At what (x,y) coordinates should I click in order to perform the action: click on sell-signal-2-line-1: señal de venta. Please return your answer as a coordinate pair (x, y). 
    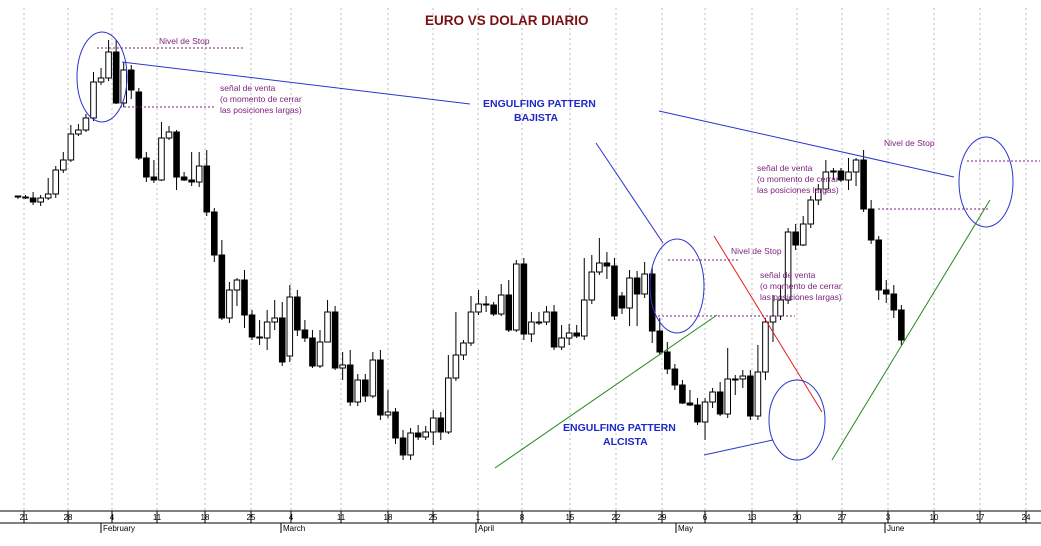
    Looking at the image, I should click on (785, 168).